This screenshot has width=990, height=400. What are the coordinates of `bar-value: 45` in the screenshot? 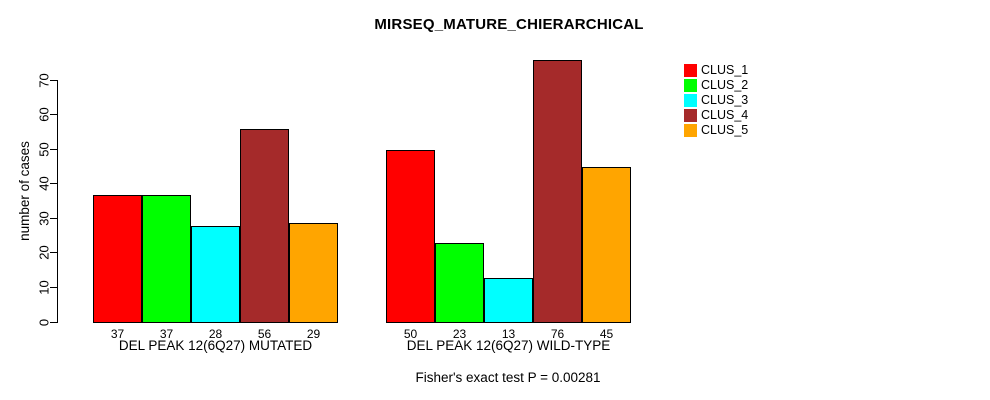 It's located at (606, 334).